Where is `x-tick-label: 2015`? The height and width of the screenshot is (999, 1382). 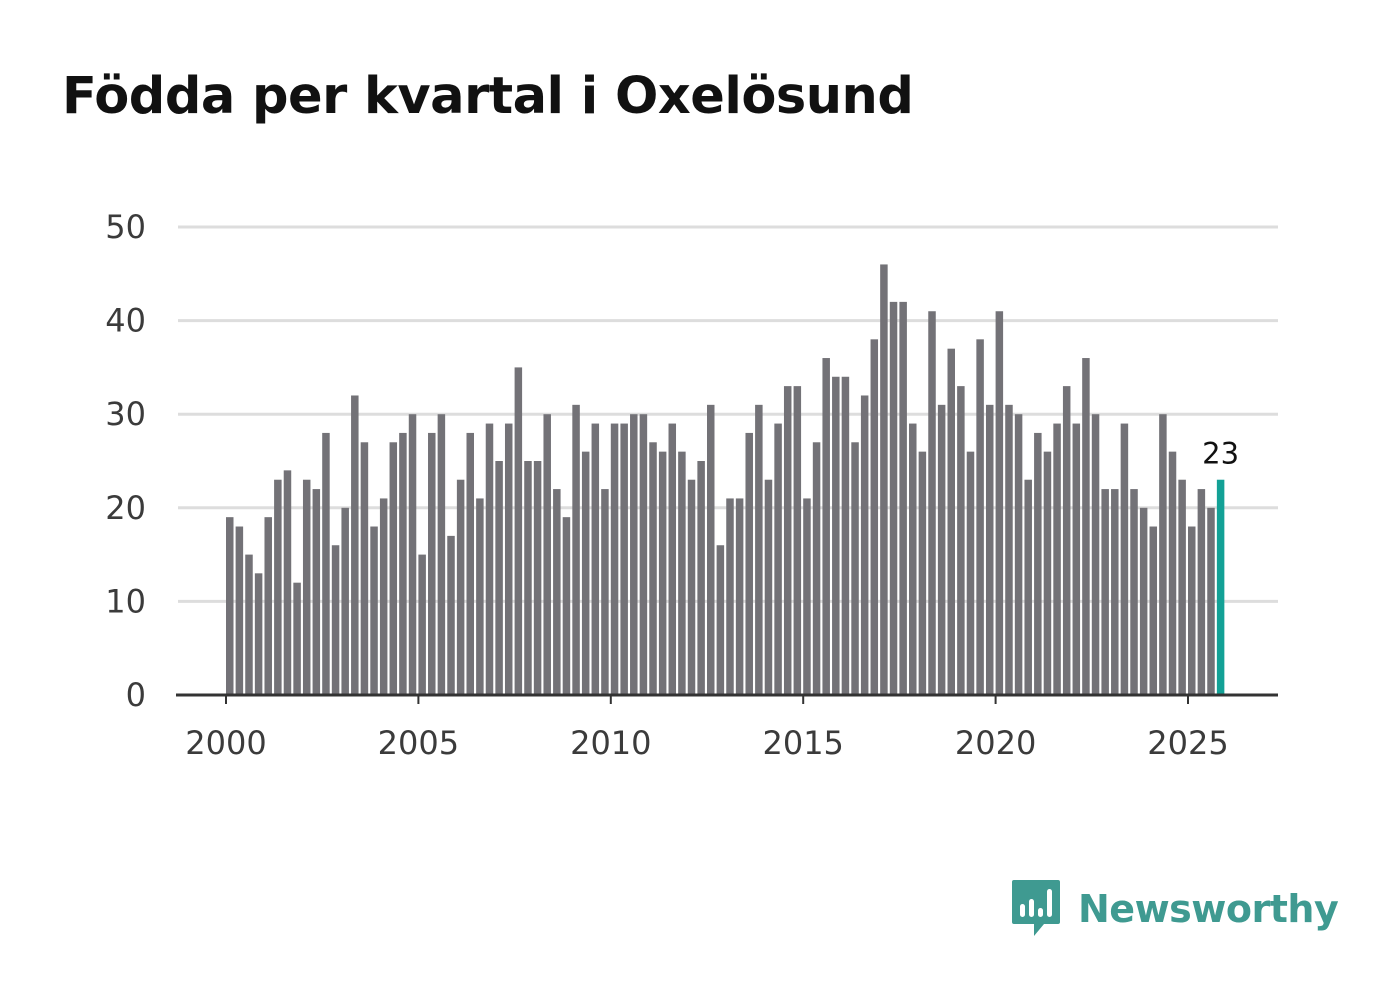 x-tick-label: 2015 is located at coordinates (802, 743).